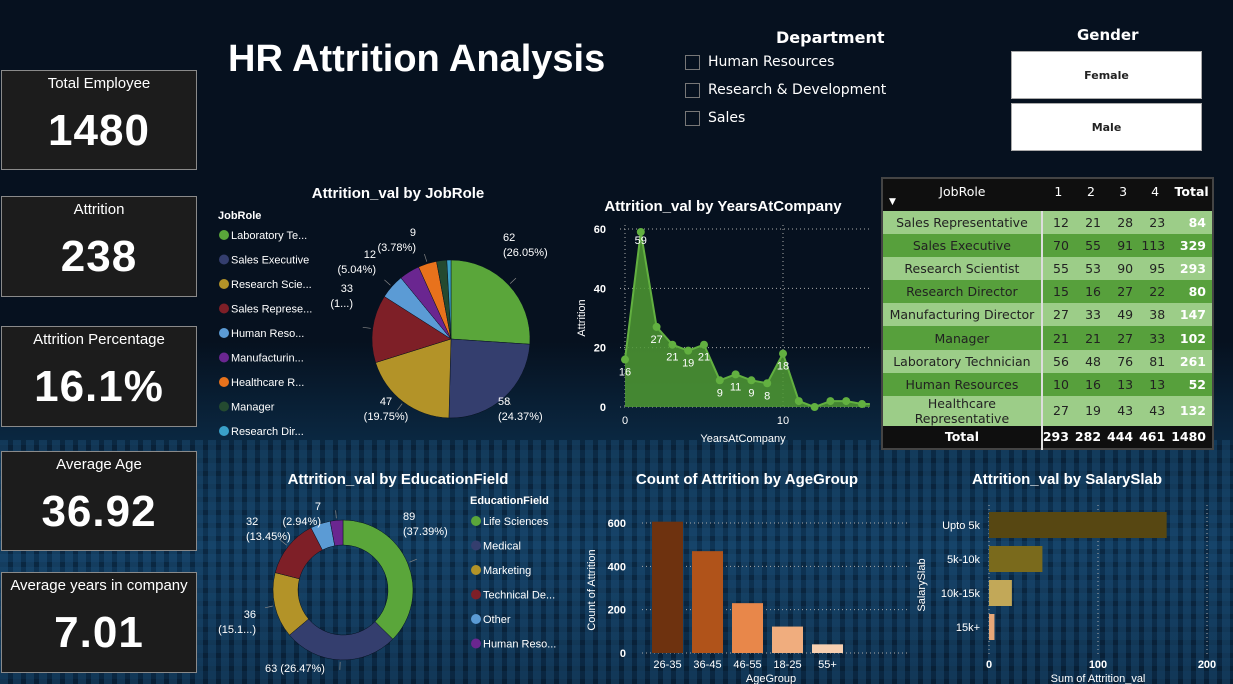 The width and height of the screenshot is (1233, 684). Describe the element at coordinates (386, 402) in the screenshot. I see `data-label: 47` at that location.